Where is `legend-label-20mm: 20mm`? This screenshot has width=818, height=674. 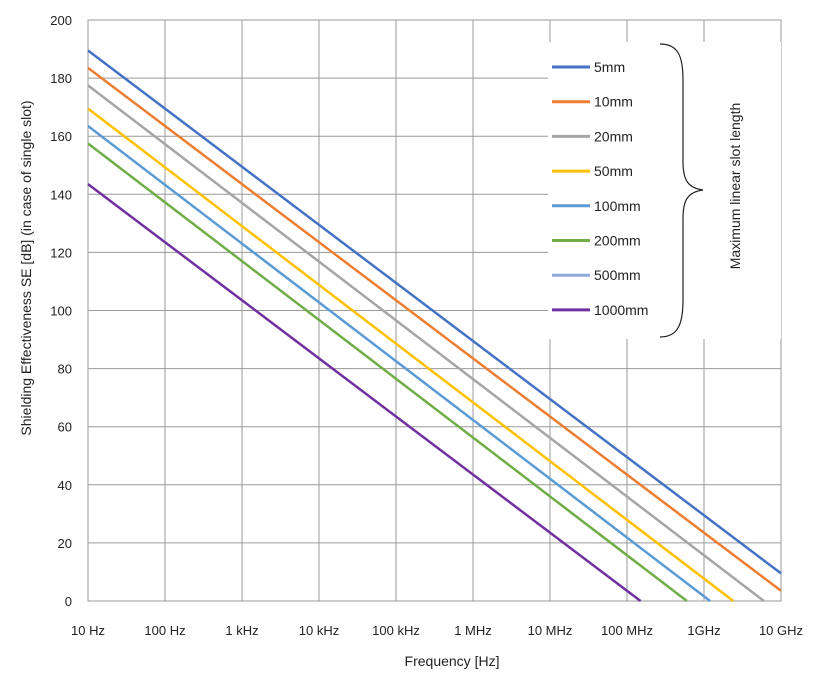
legend-label-20mm: 20mm is located at coordinates (613, 136).